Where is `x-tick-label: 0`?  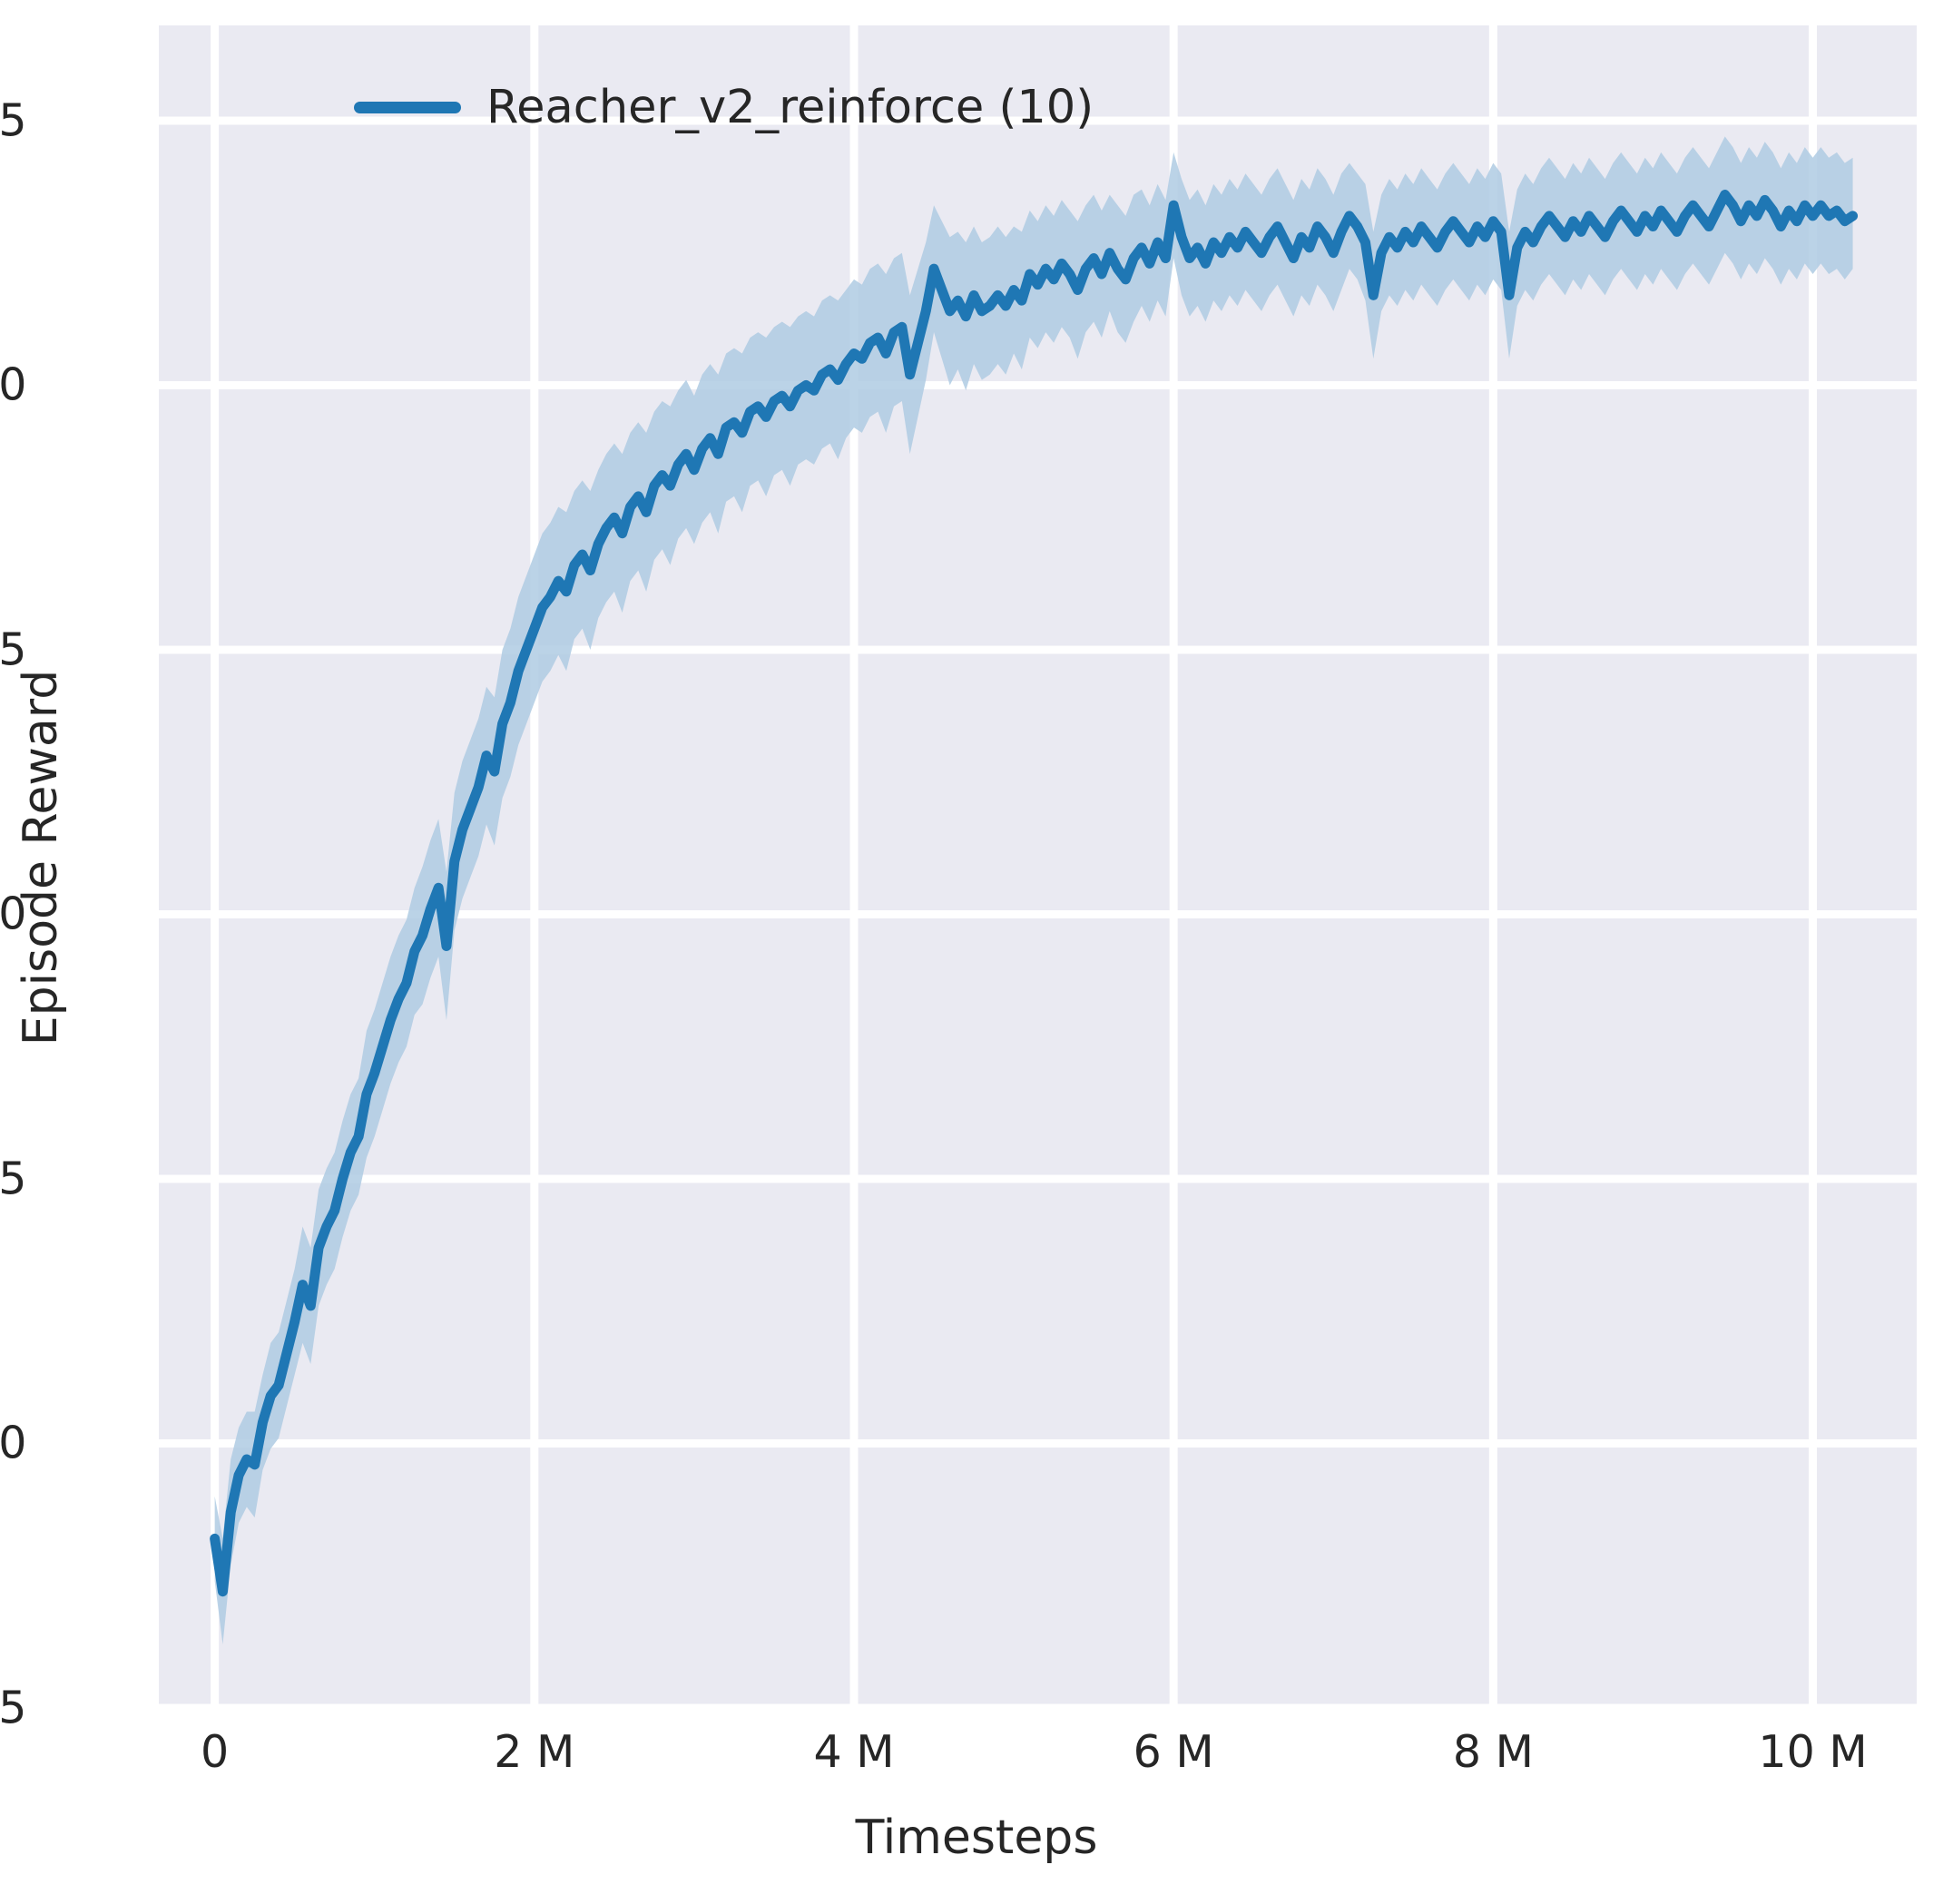
x-tick-label: 0 is located at coordinates (216, 1752).